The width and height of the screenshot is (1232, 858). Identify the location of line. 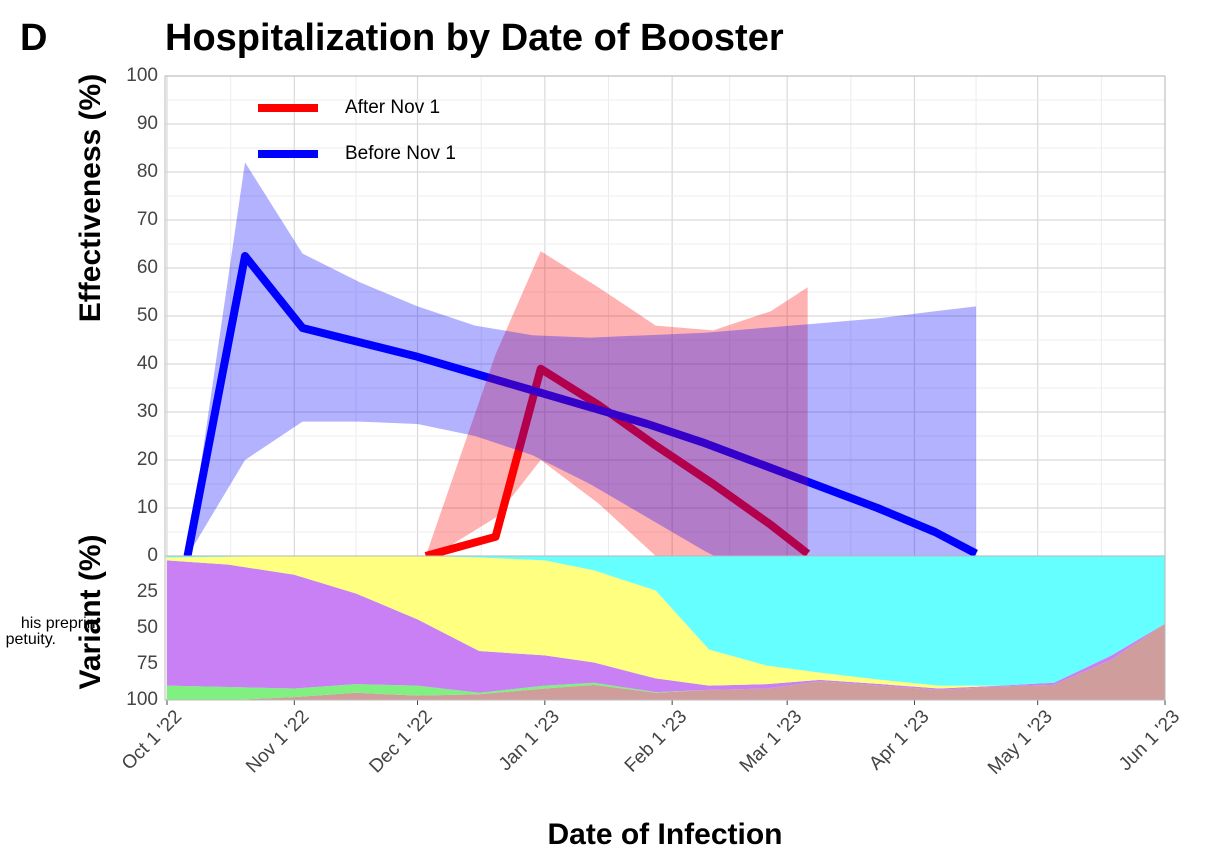
(617, 460).